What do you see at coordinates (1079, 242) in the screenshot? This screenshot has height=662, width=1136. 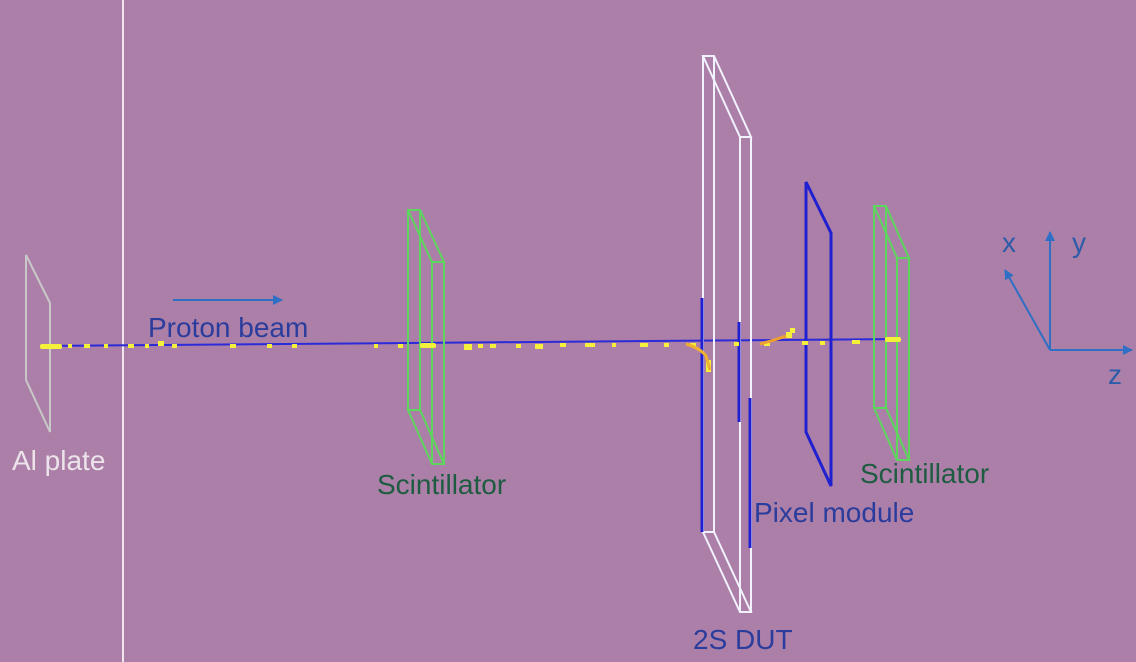 I see `axis-y-label: y` at bounding box center [1079, 242].